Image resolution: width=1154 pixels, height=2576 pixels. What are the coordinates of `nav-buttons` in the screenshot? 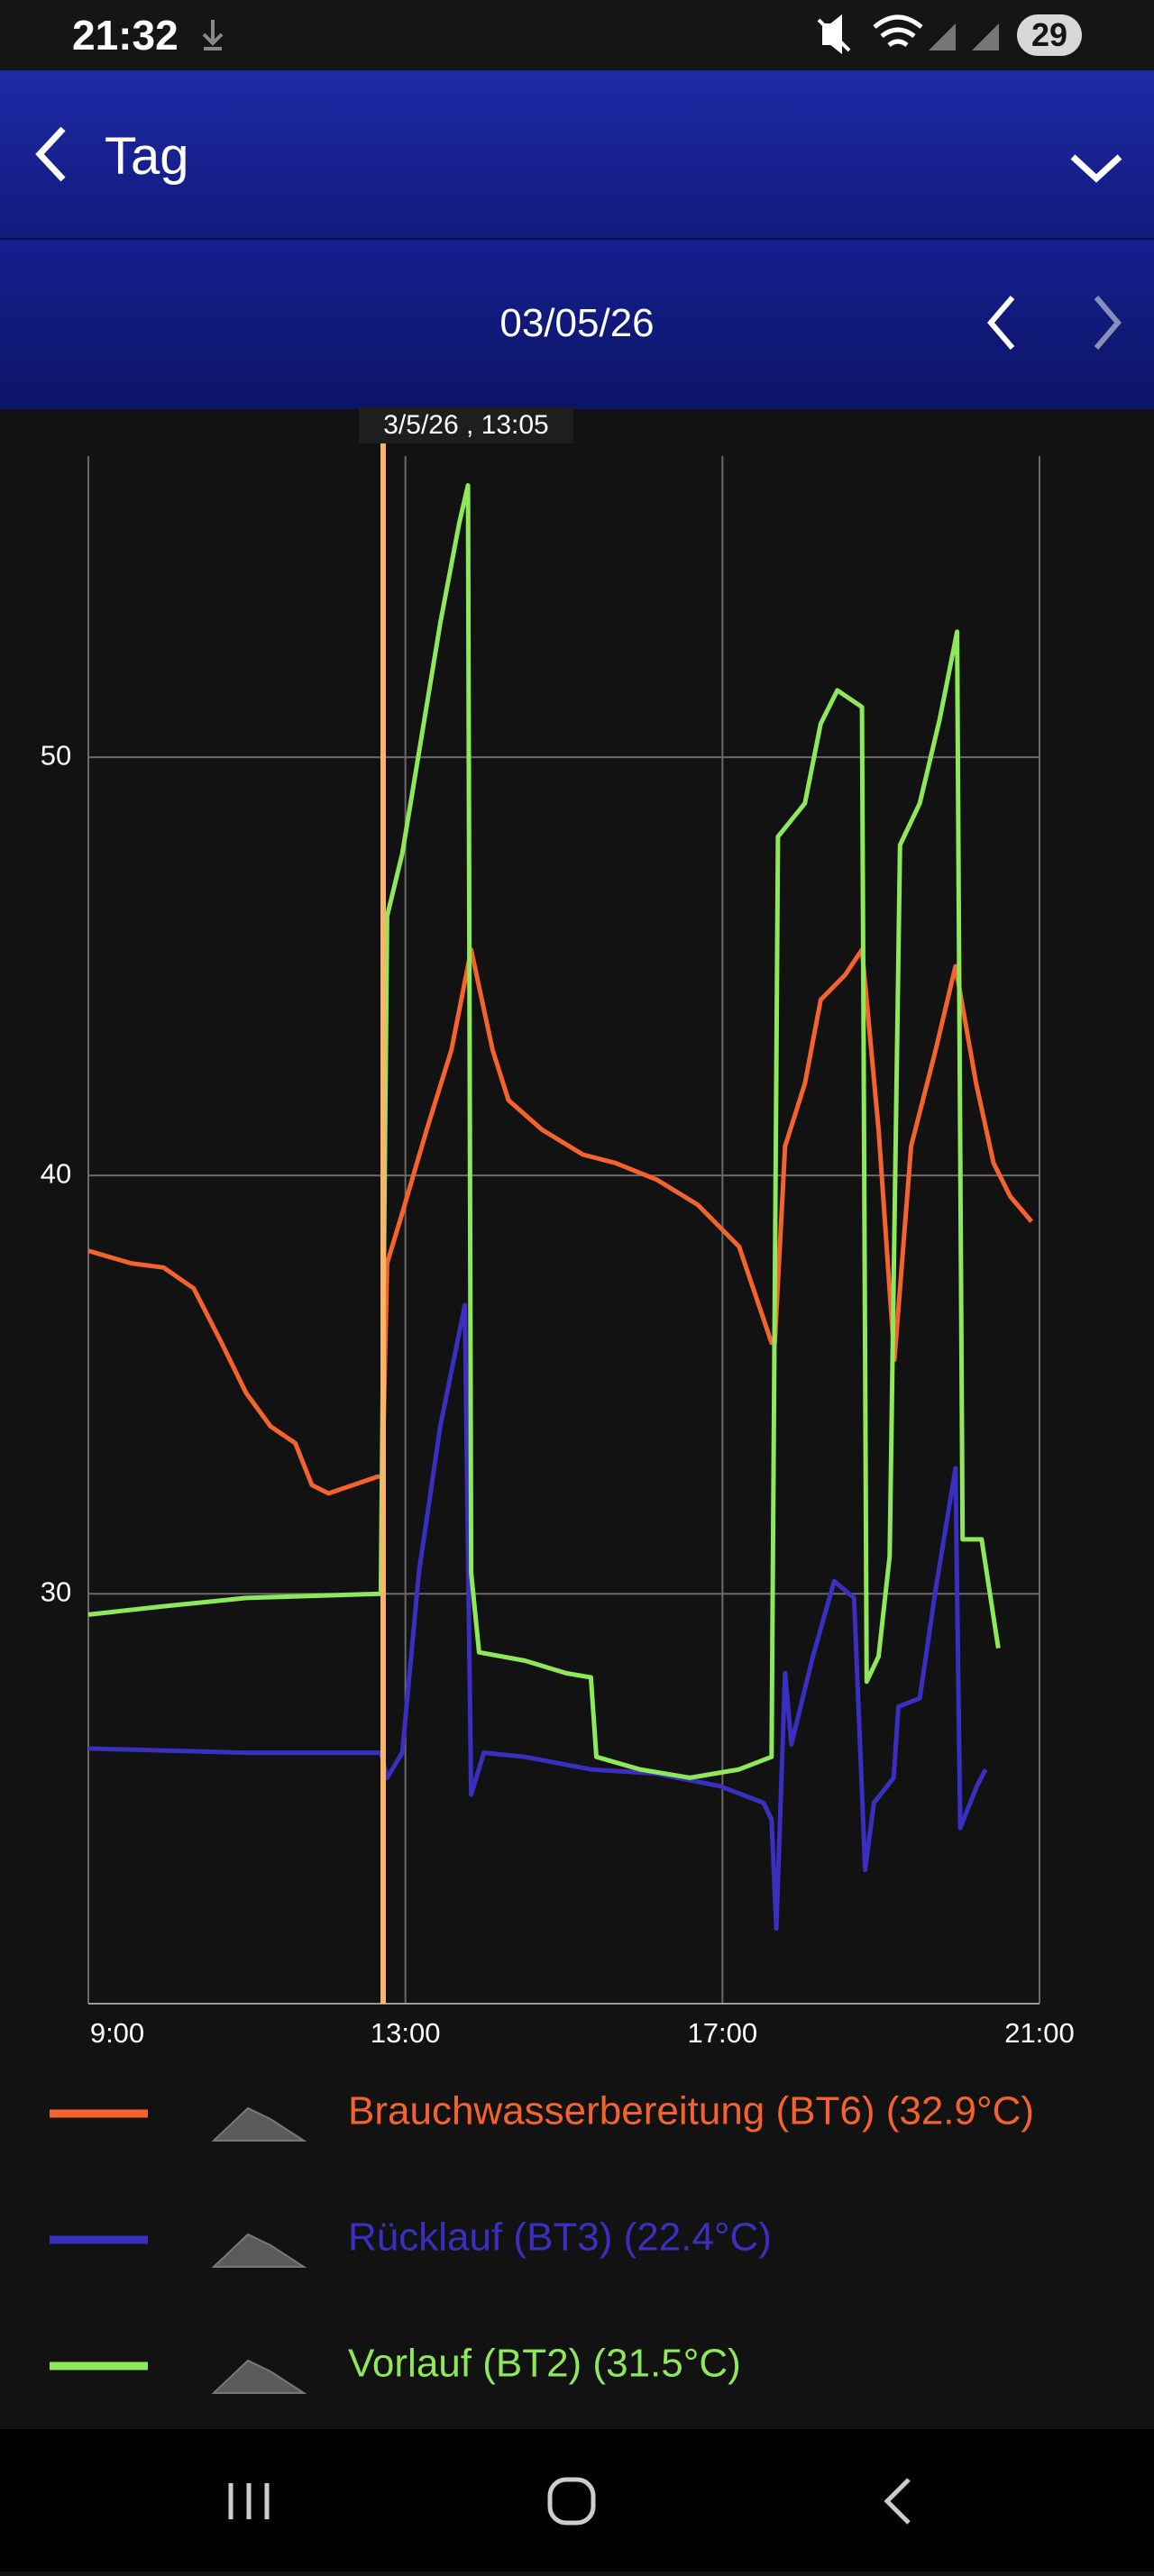 It's located at (569, 2501).